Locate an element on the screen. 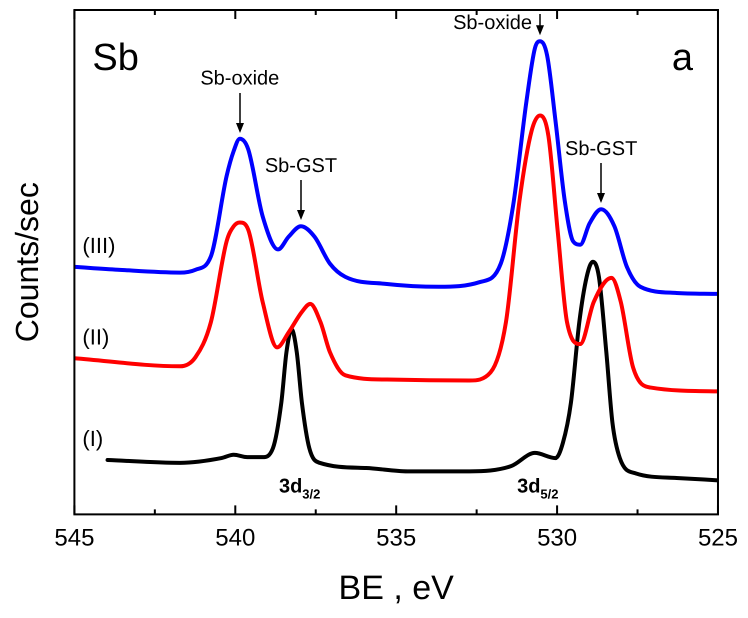 This screenshot has width=748, height=618. series-label: (I) is located at coordinates (93, 438).